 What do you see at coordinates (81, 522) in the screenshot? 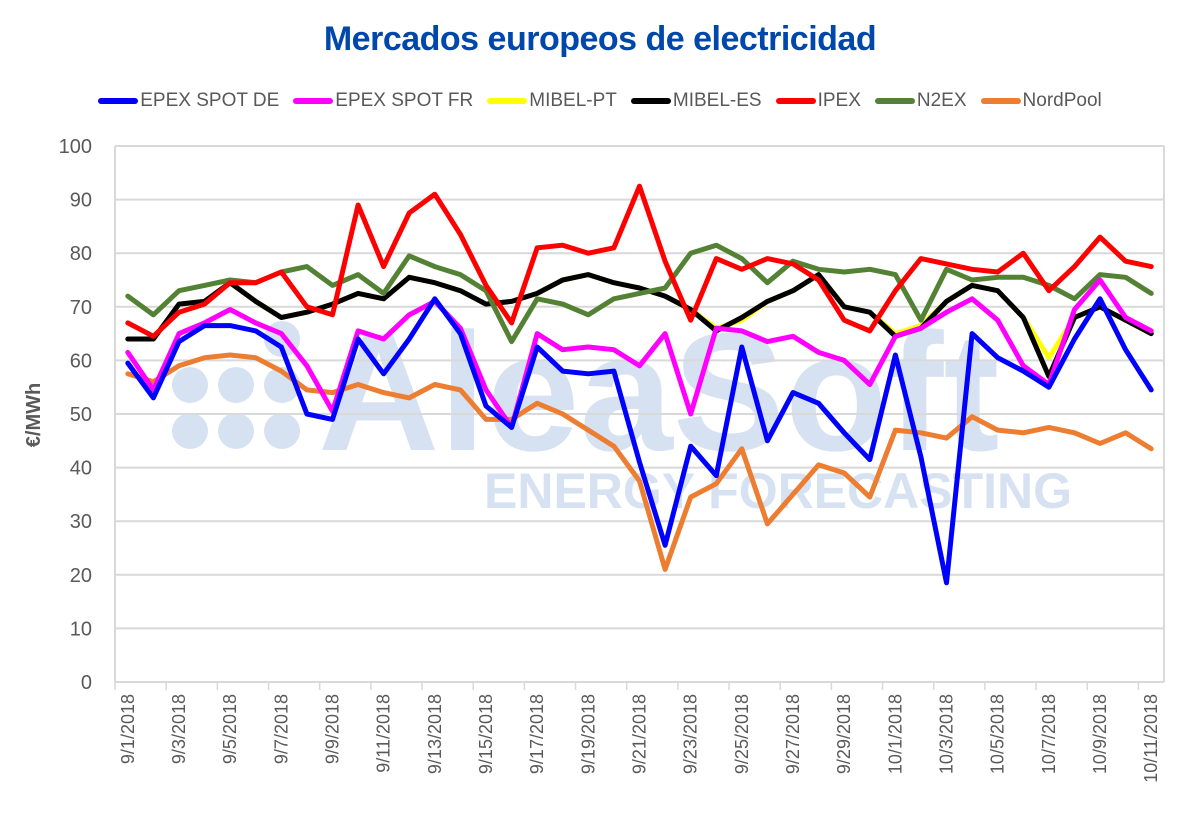
I see `y-tick-label: 30` at bounding box center [81, 522].